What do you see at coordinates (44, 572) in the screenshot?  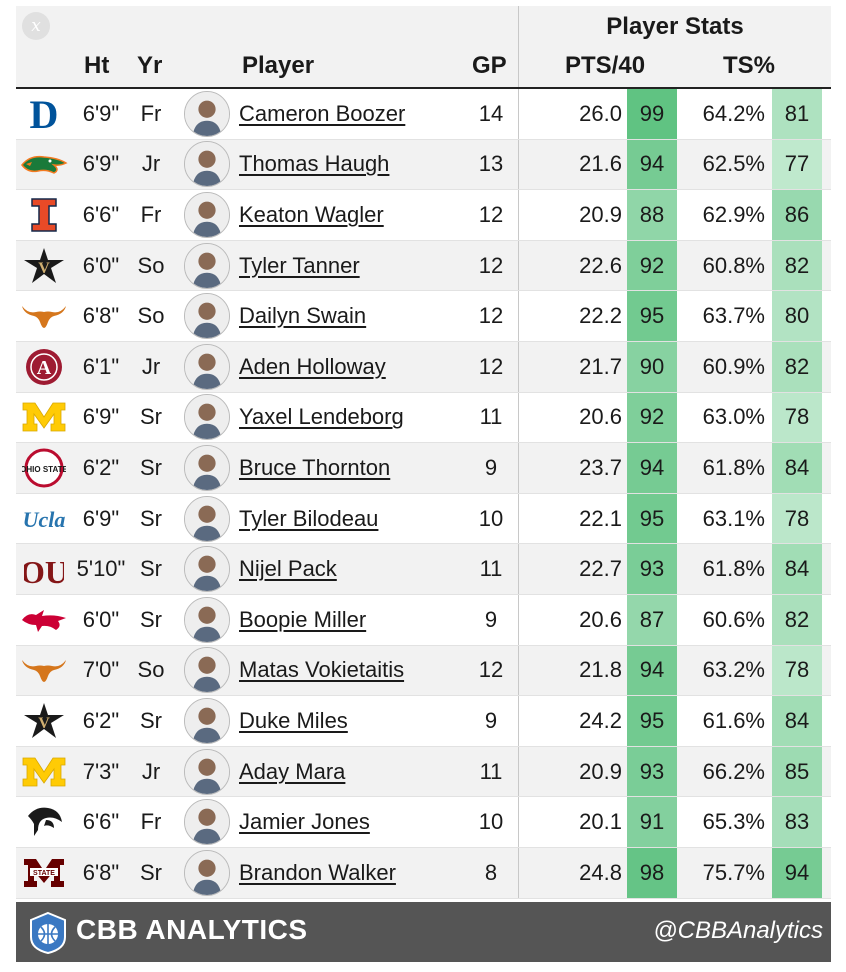 I see `svg-text: OU` at bounding box center [44, 572].